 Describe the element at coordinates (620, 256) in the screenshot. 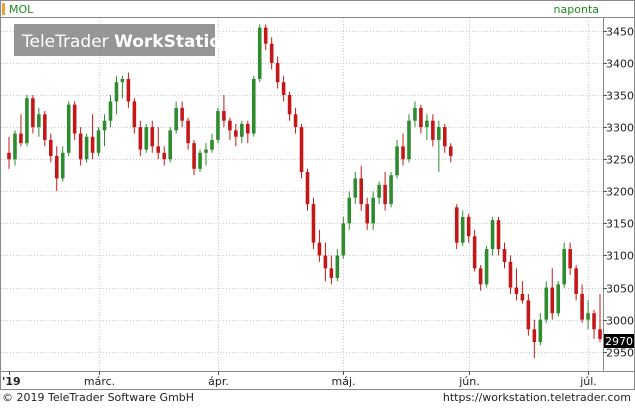

I see `y-tick-label: 3100` at that location.